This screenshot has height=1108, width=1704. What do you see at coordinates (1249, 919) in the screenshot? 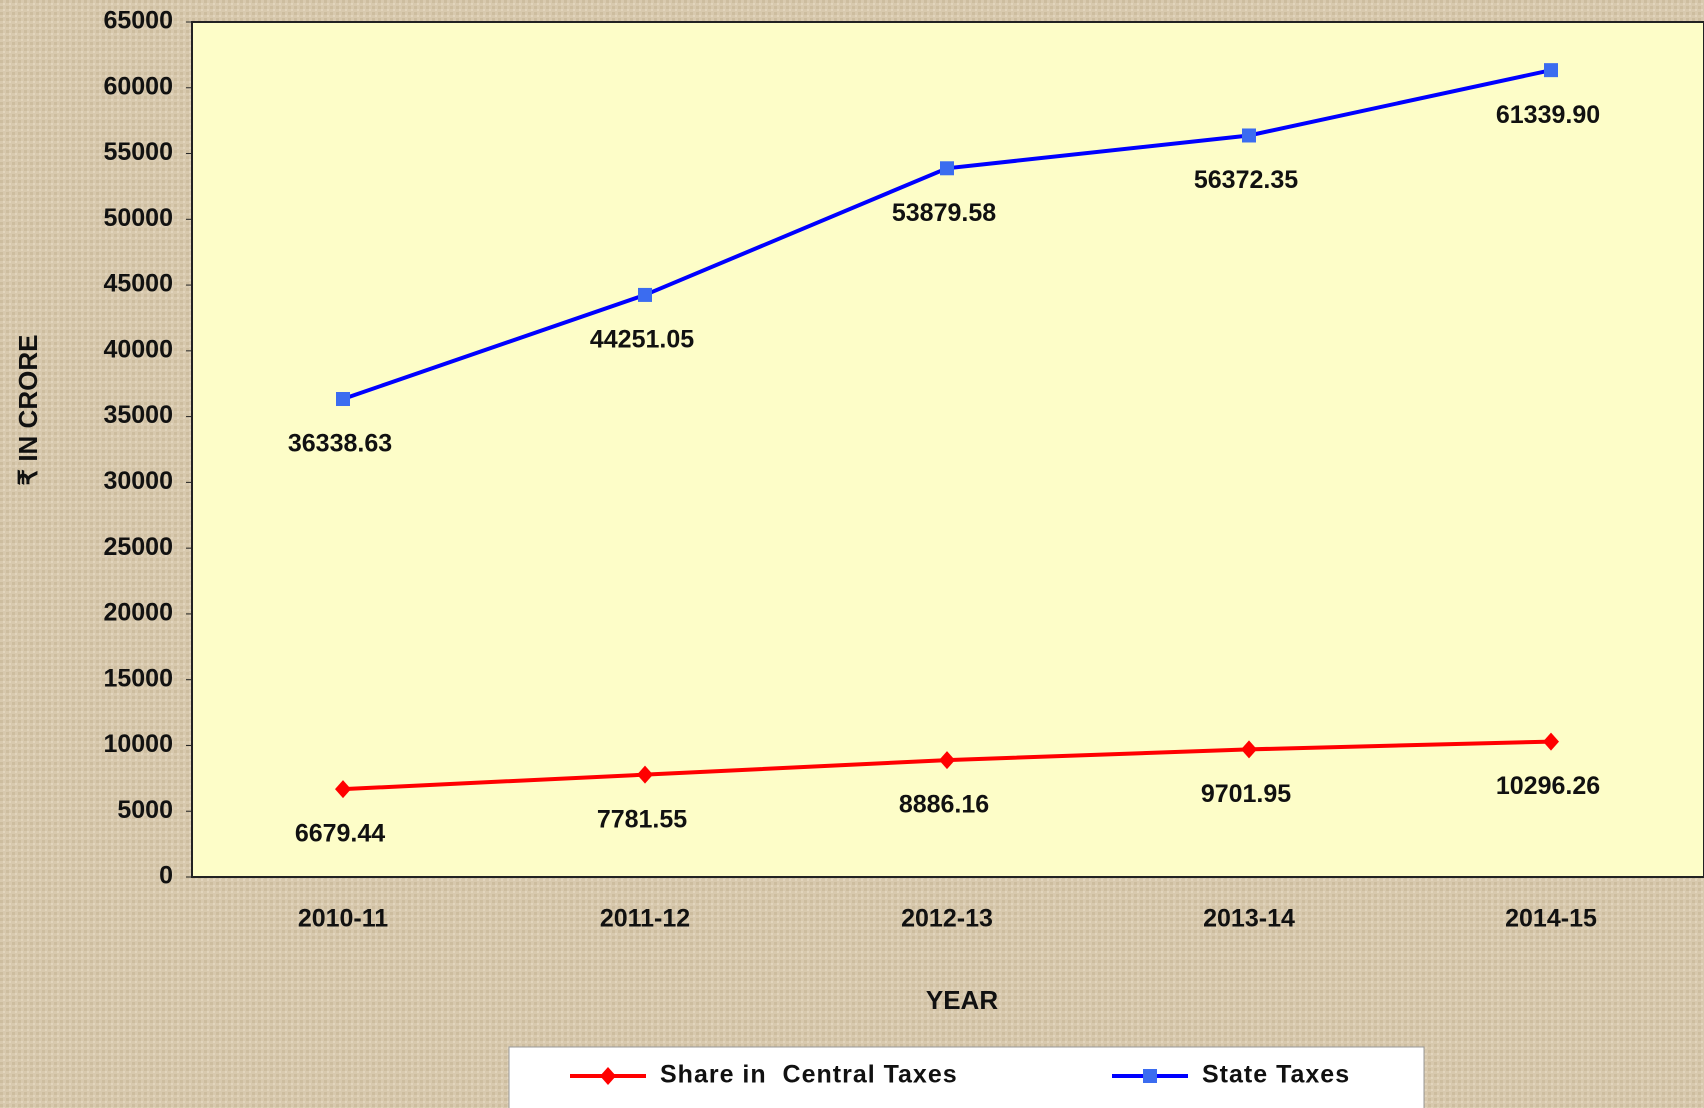
I see `x-tick-label: 2013-14` at bounding box center [1249, 919].